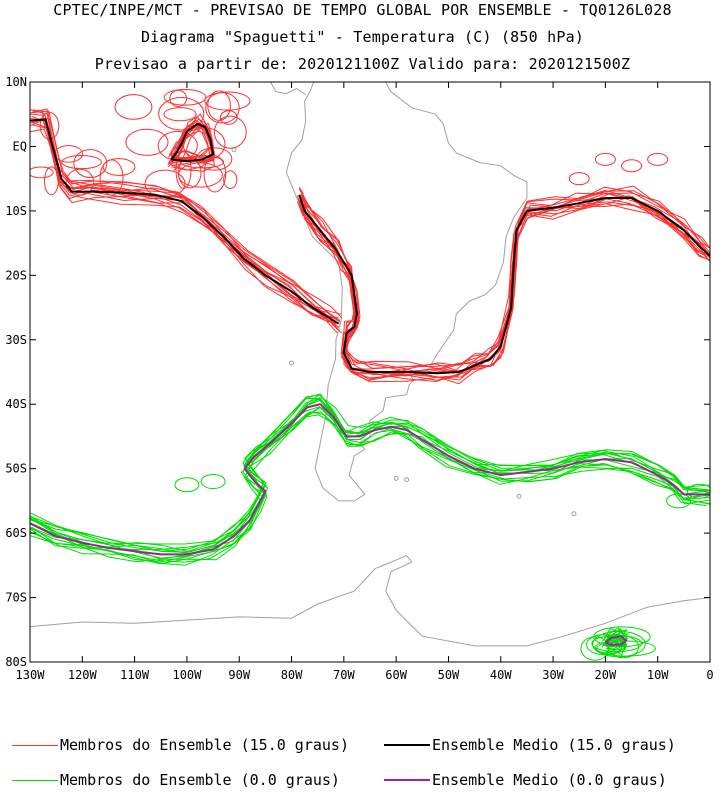 The height and width of the screenshot is (792, 725). I want to click on legend-members-15: Membros do Ensemble (15.0 graus), so click(180, 745).